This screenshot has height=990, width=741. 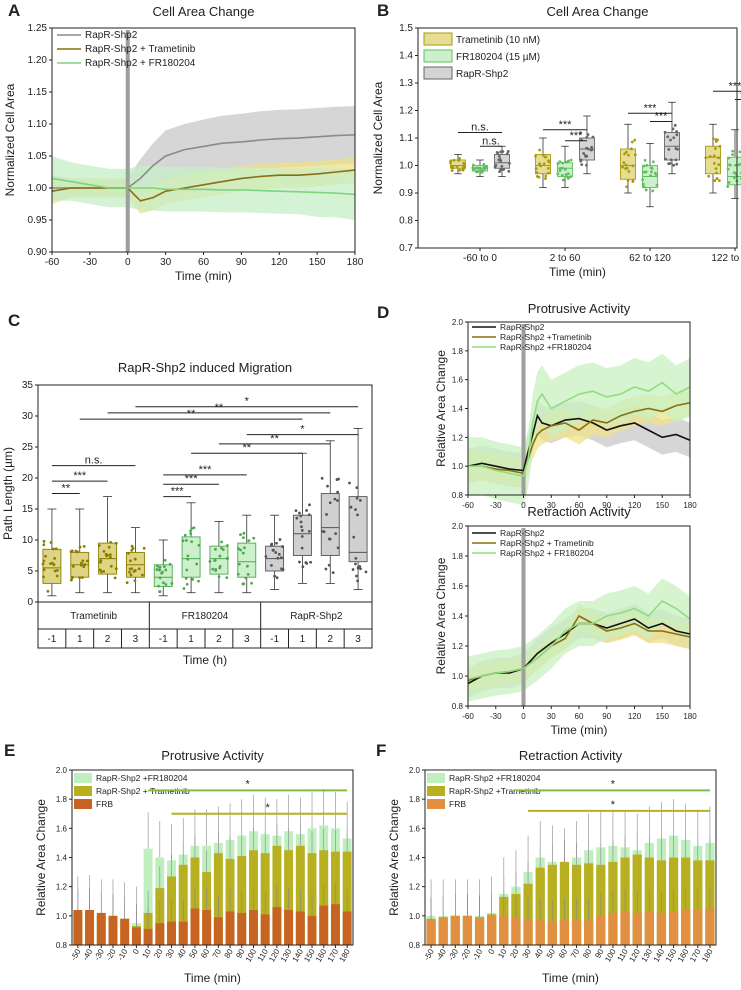 What do you see at coordinates (458, 586) in the screenshot?
I see `y-tick-label: 1.6` at bounding box center [458, 586].